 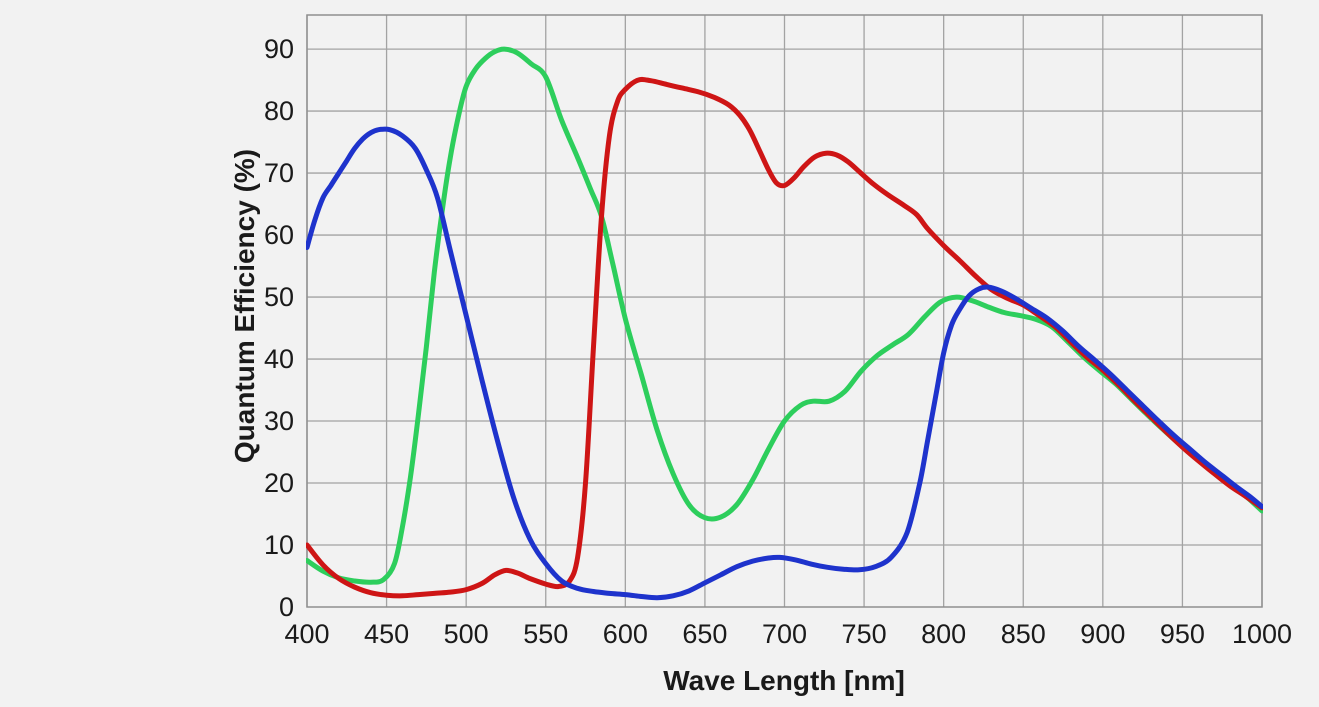 I want to click on x-tick-label-450: 450, so click(x=386, y=634).